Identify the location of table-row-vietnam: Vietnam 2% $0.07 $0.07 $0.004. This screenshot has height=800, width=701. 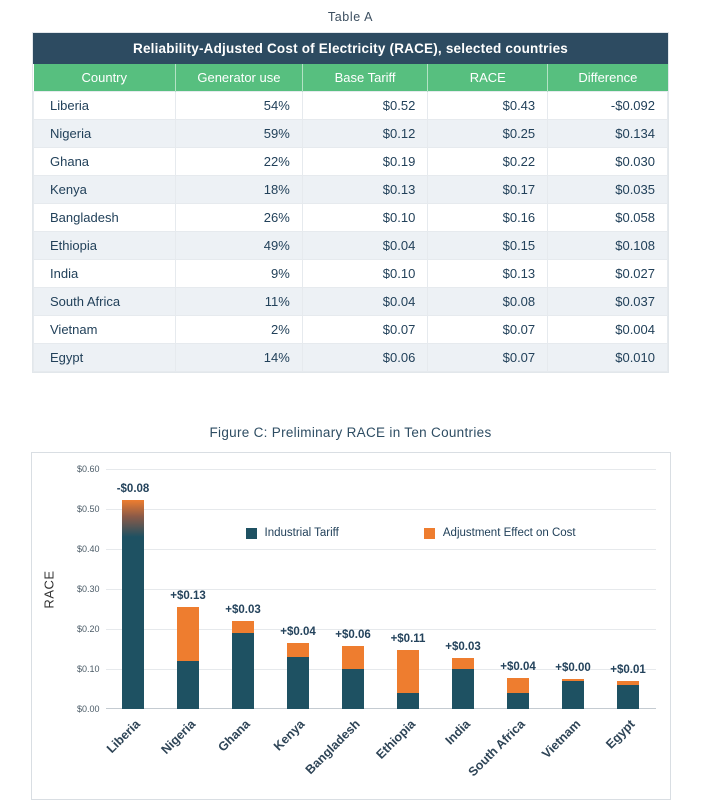
(350, 329).